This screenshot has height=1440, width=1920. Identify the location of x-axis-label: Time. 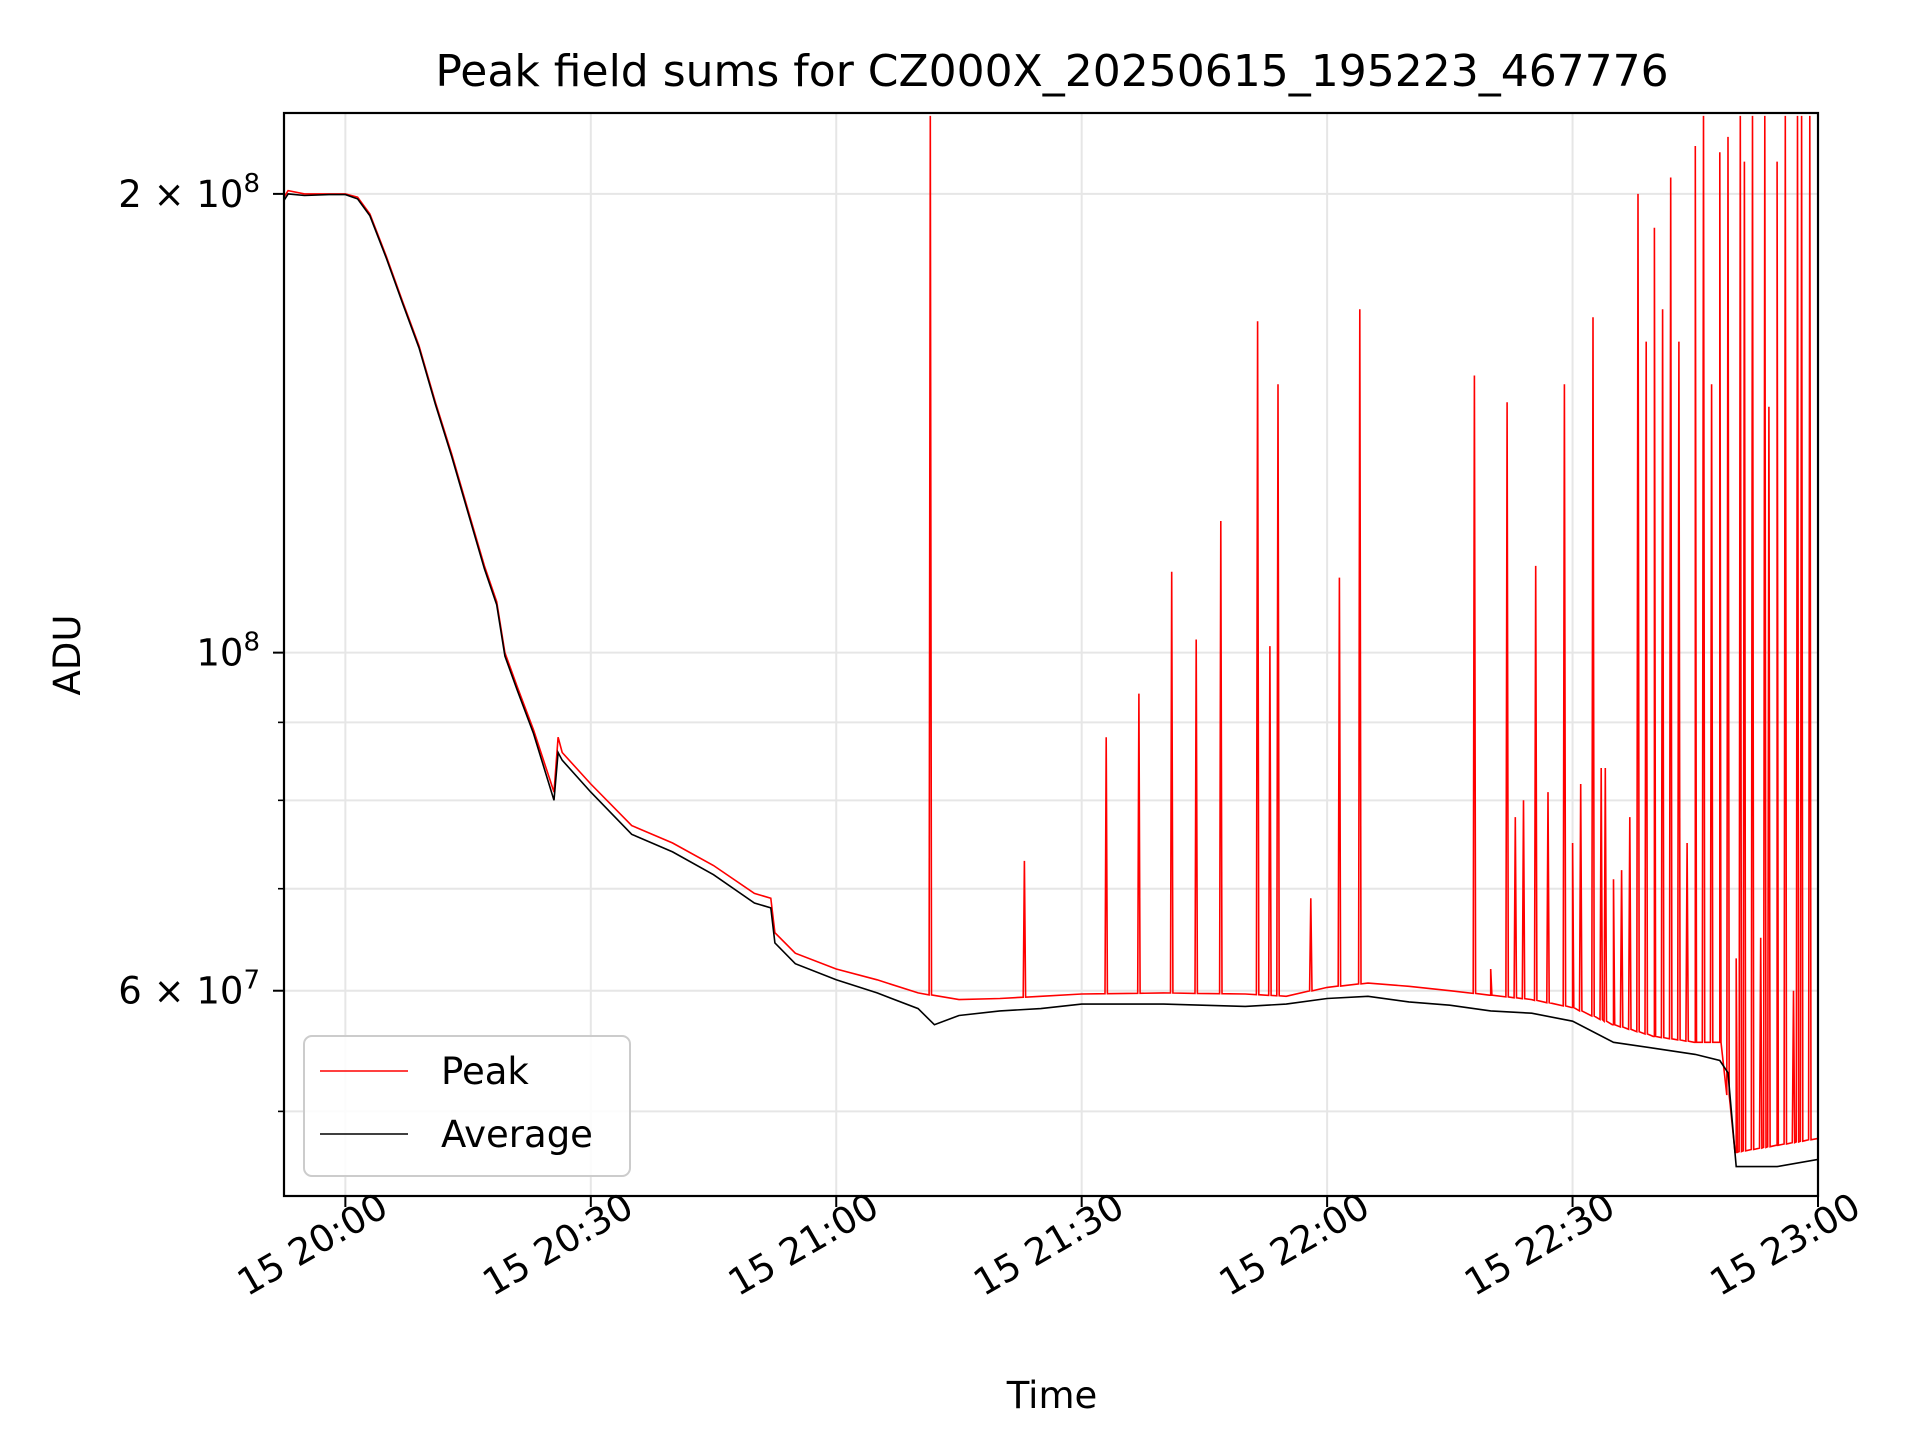
(1052, 1395).